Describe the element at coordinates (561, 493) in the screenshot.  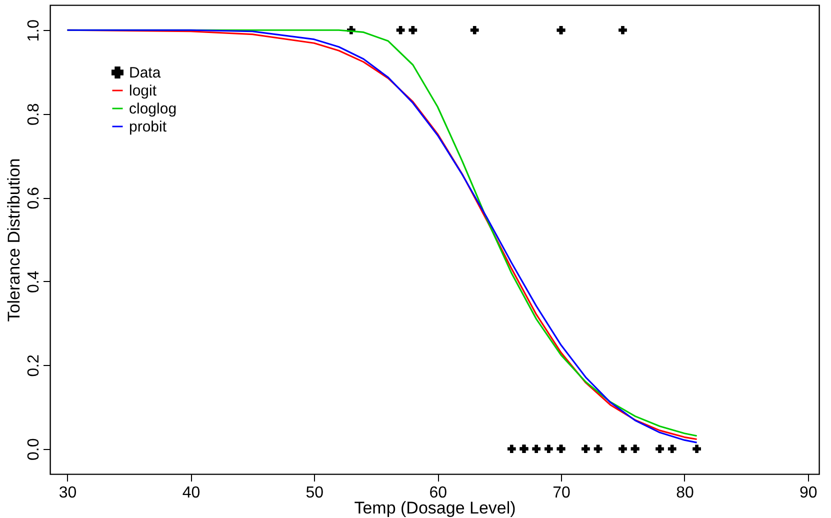
I see `x-tick-label: 70` at that location.